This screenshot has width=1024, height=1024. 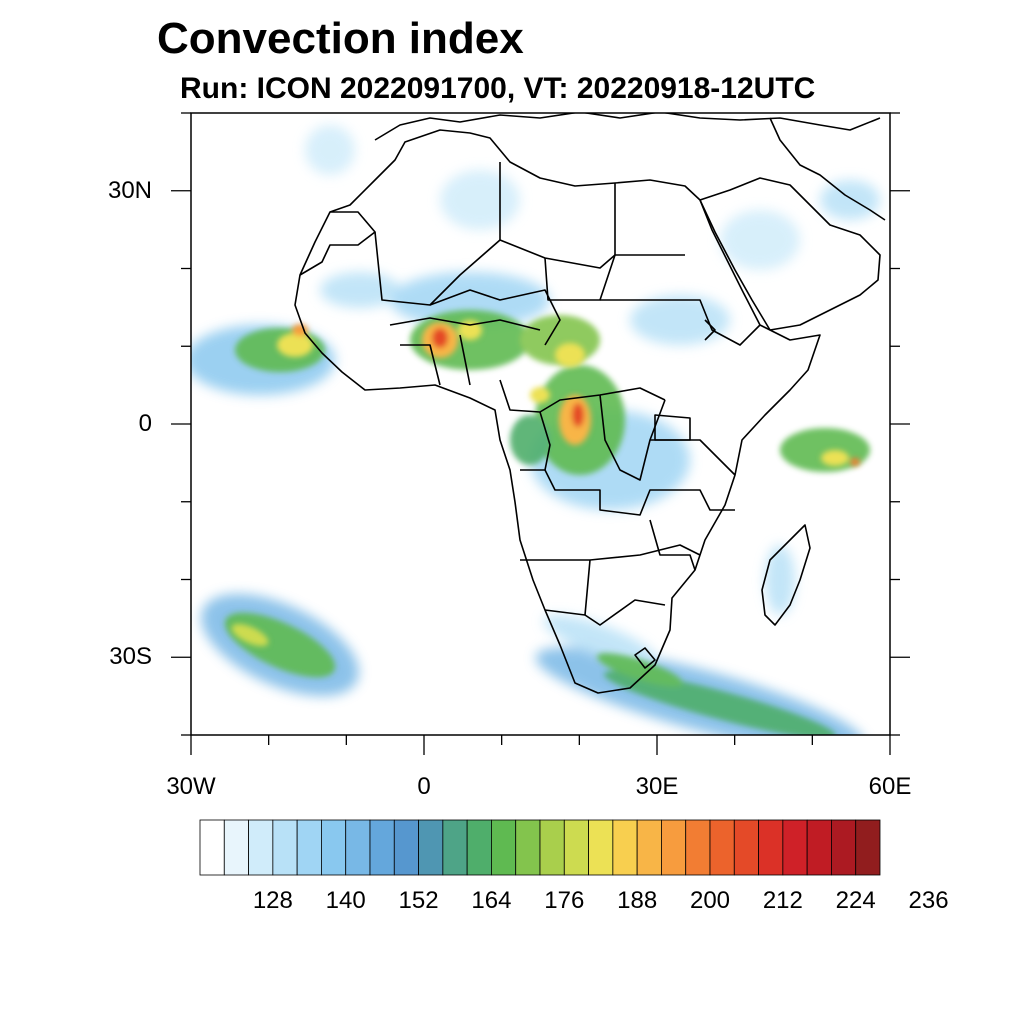 I want to click on colorbar-label: 128, so click(x=272, y=900).